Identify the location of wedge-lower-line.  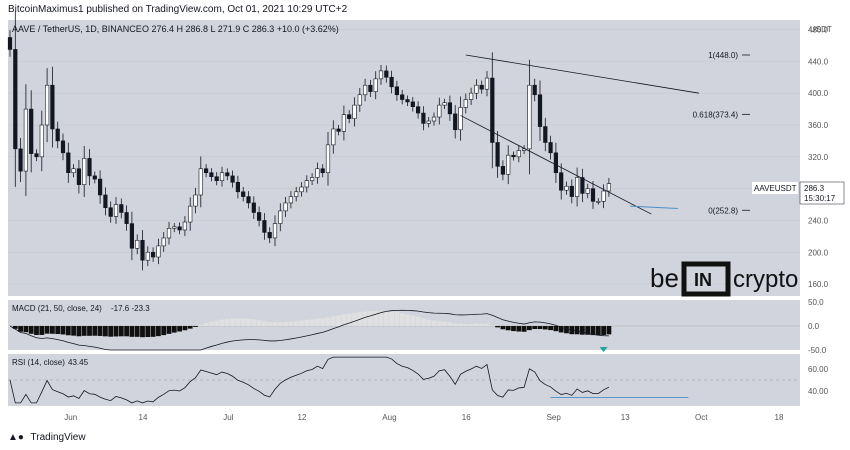
(556, 165).